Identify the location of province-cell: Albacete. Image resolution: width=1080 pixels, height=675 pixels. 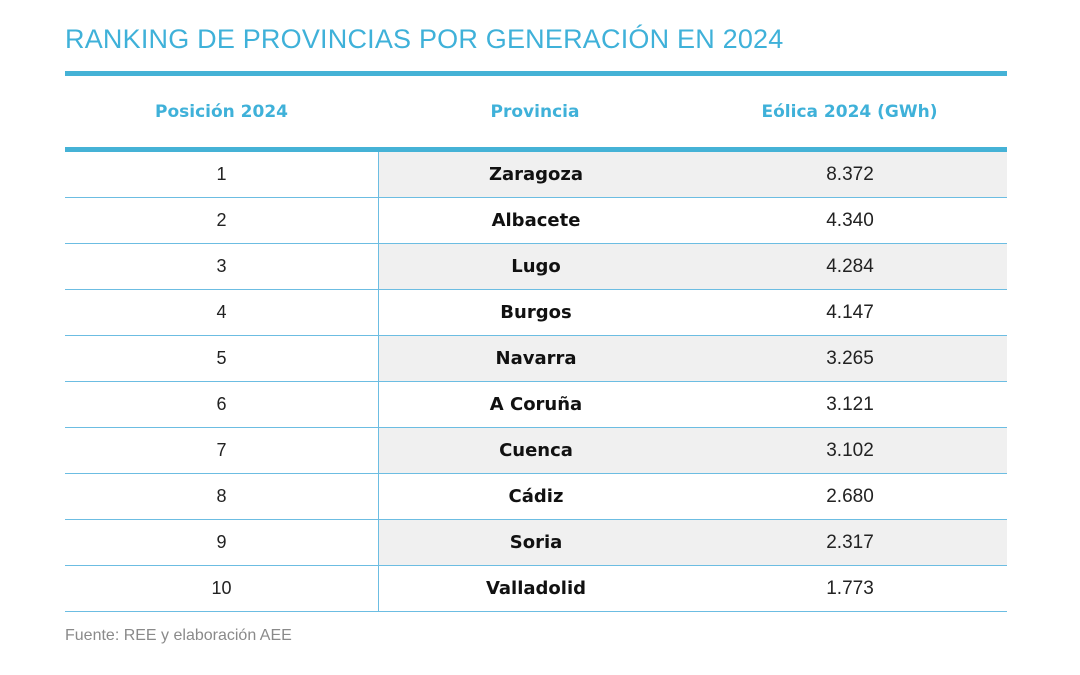
(536, 220).